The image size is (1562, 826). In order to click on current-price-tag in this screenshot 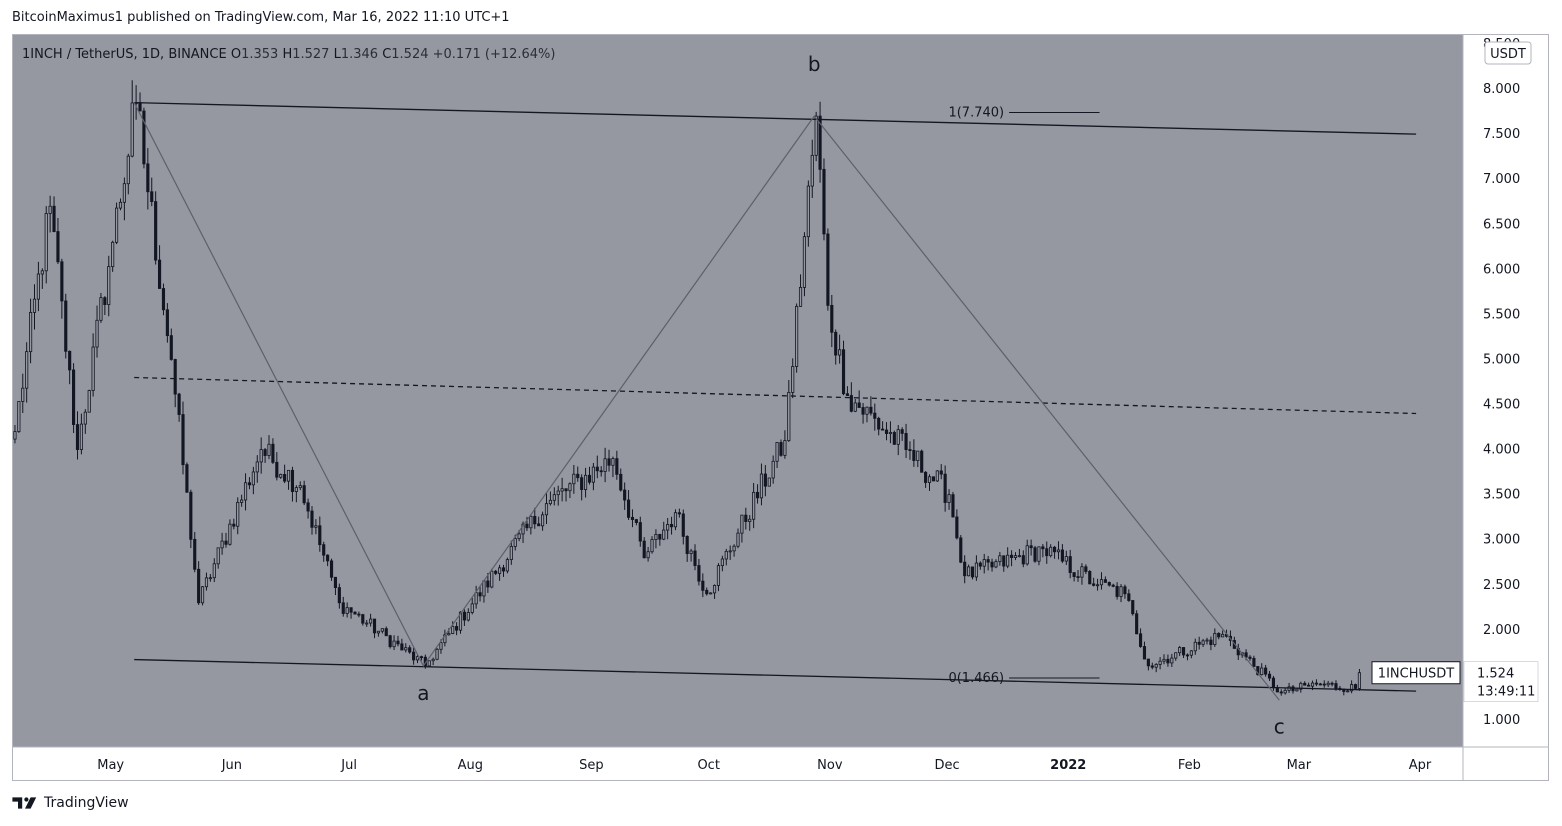, I will do `click(1501, 681)`.